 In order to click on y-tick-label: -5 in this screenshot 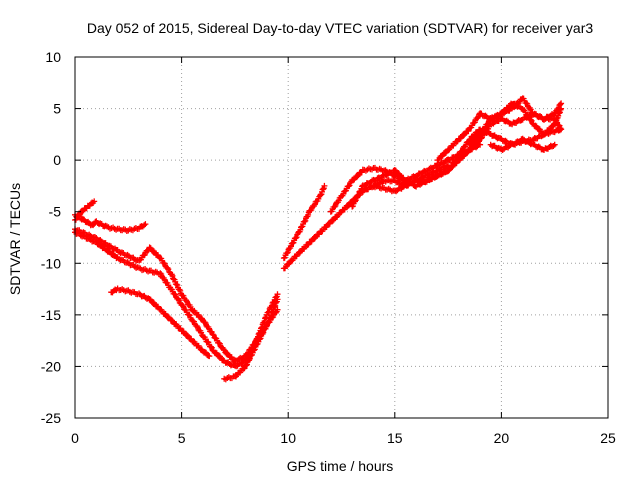, I will do `click(55, 212)`.